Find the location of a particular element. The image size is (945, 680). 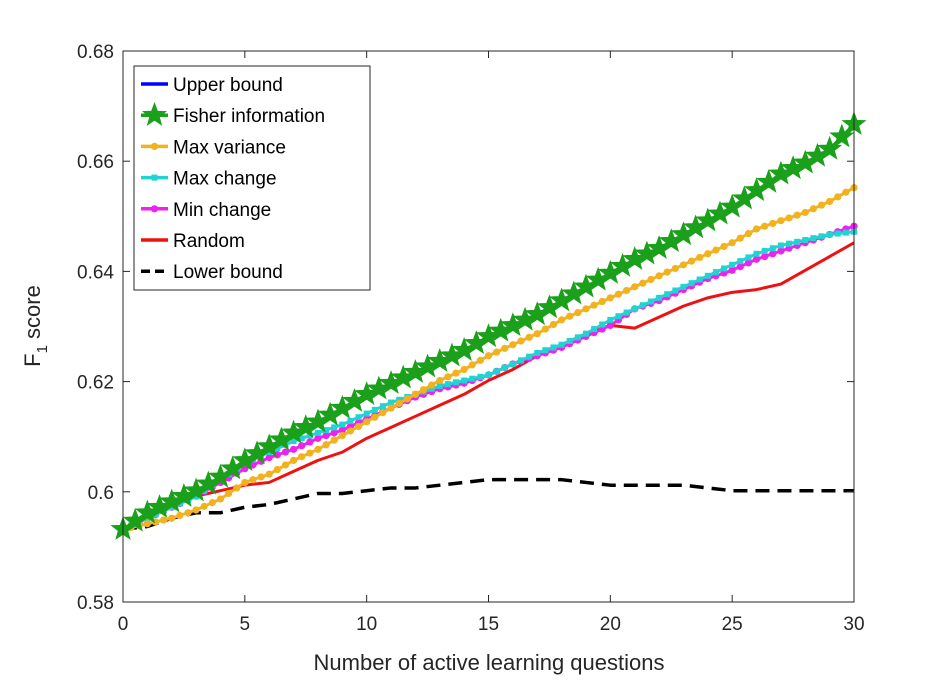

legend-item-max-variance: Max variance is located at coordinates (213, 147).